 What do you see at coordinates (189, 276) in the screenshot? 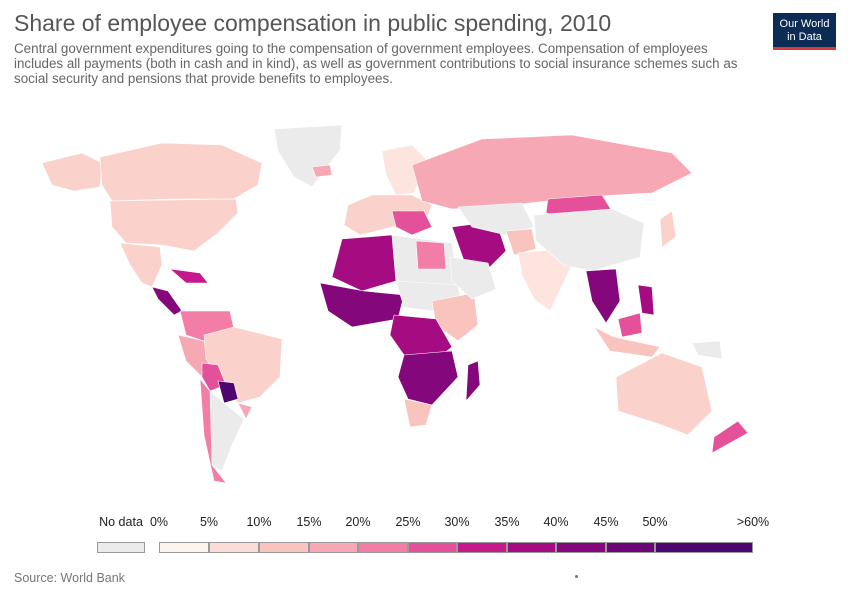
I see `map-region-caribbean` at bounding box center [189, 276].